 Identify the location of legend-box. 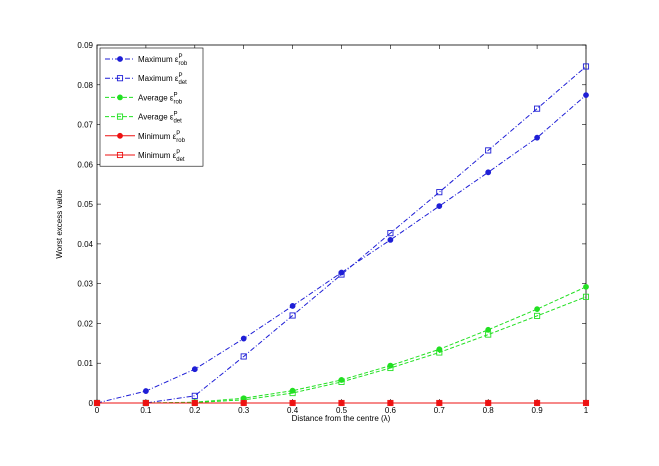
(151, 107).